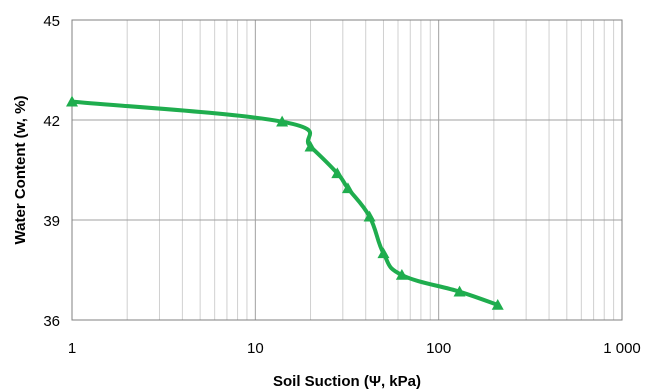  What do you see at coordinates (347, 381) in the screenshot?
I see `x-axis-label: Soil Suction (Ψ, kPa)` at bounding box center [347, 381].